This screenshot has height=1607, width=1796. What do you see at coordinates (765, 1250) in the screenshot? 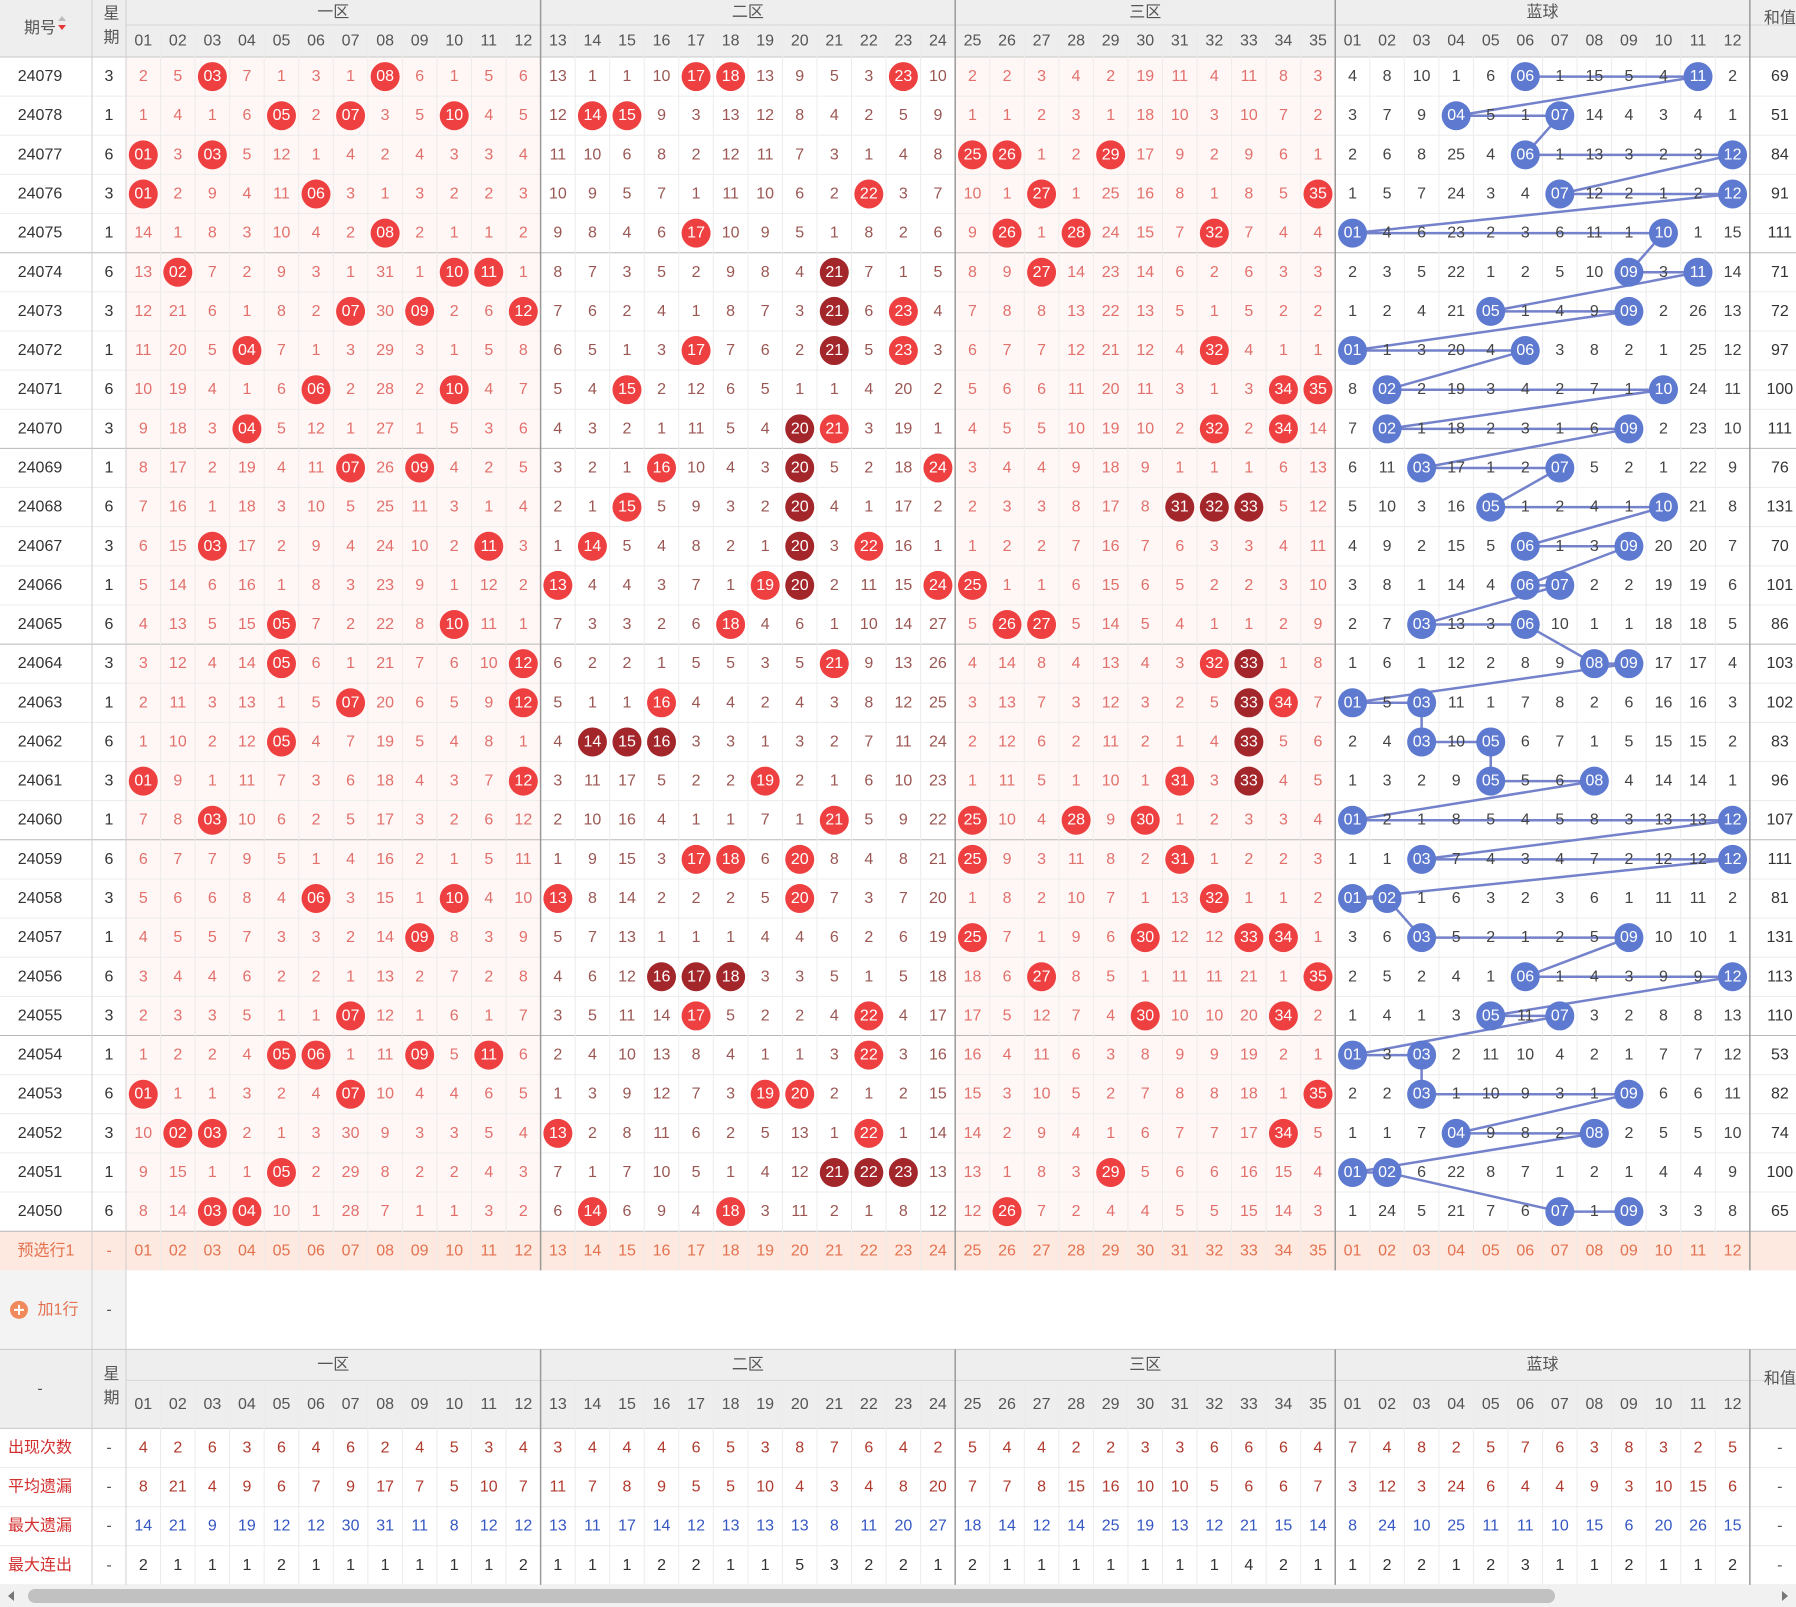
I see `preselect-number: 19` at bounding box center [765, 1250].